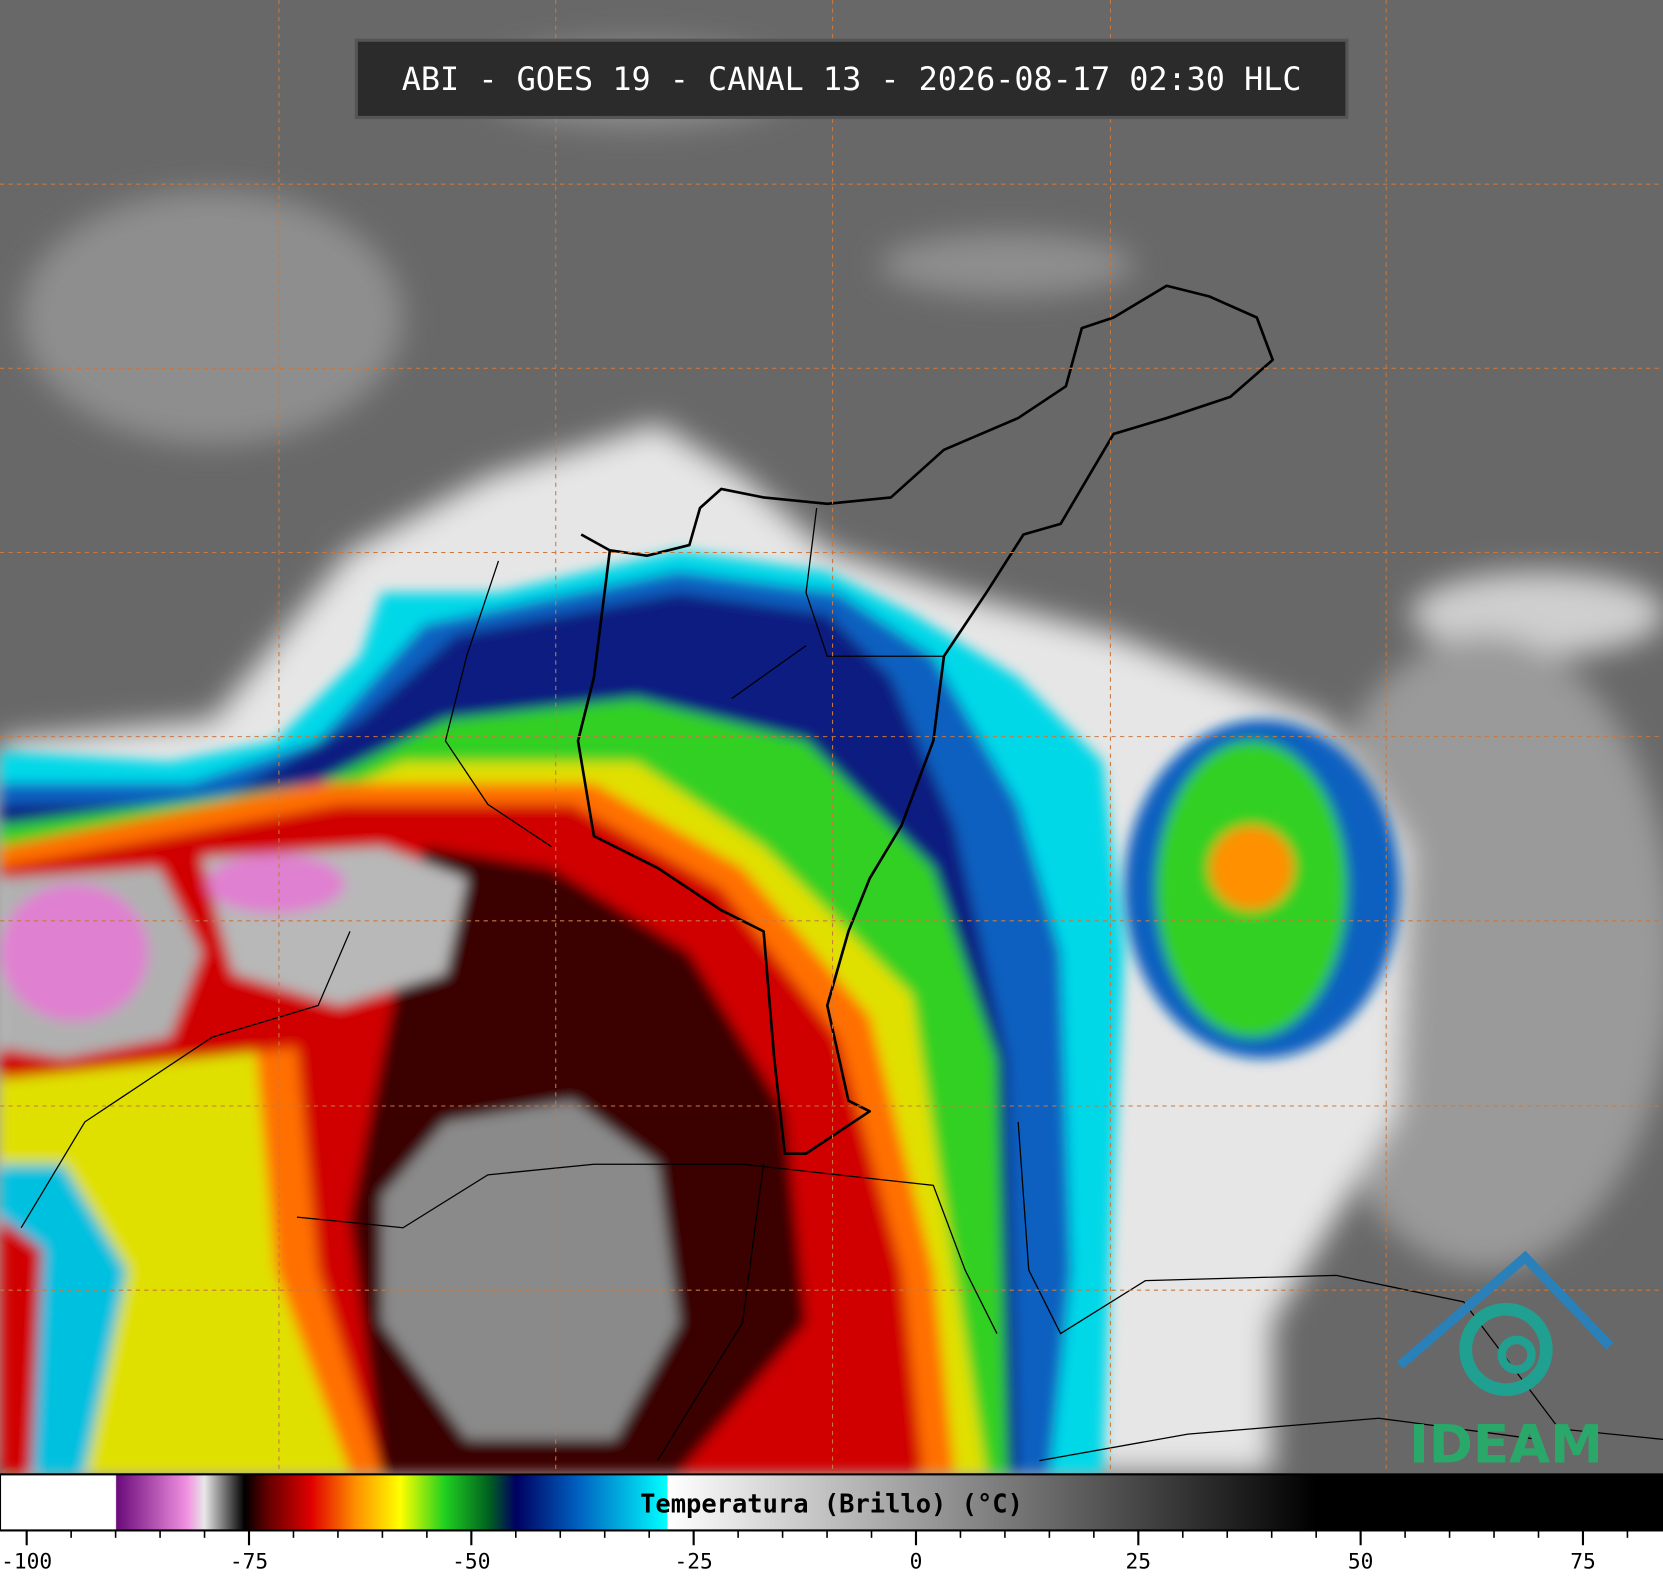 The image size is (1663, 1577). I want to click on logo-text: IDEAM, so click(1506, 1445).